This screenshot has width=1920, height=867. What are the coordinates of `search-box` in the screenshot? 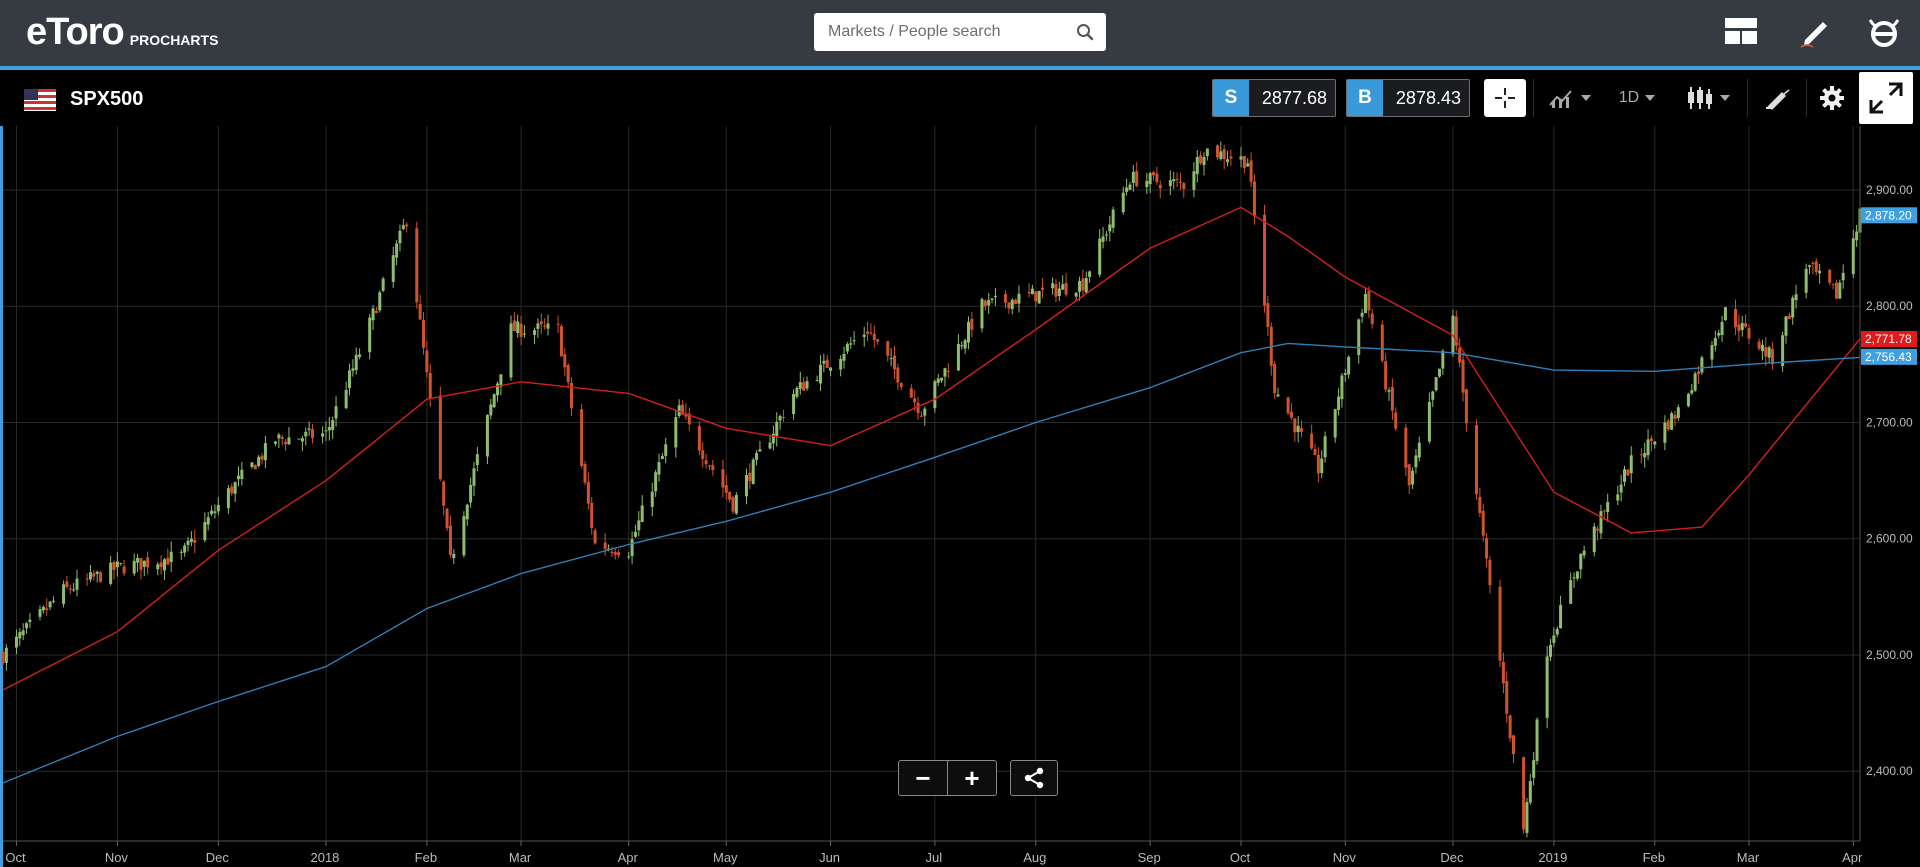 It's located at (960, 32).